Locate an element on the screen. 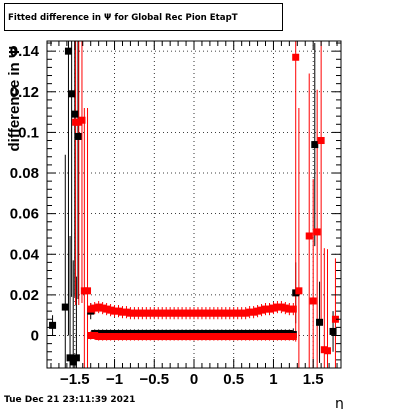 Image resolution: width=400 pixels, height=409 pixels. x-axis-title: η is located at coordinates (339, 402).